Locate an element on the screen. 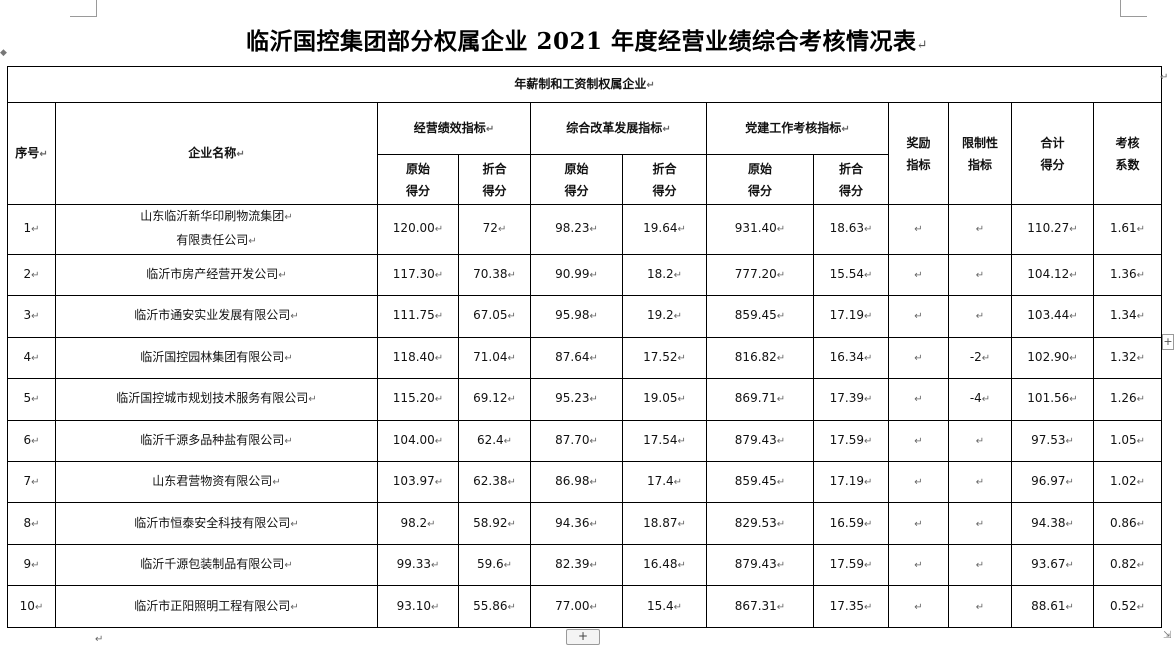 The height and width of the screenshot is (648, 1174). company-name-cell: 山东君营物资有限公司↵ is located at coordinates (216, 482).